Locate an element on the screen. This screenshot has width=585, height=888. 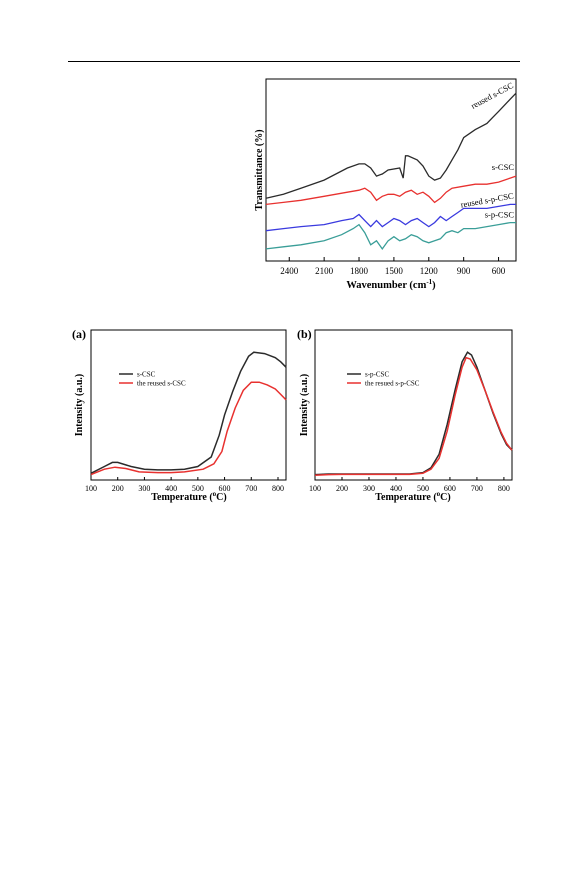
ftir-plot-frame is located at coordinates (391, 170).